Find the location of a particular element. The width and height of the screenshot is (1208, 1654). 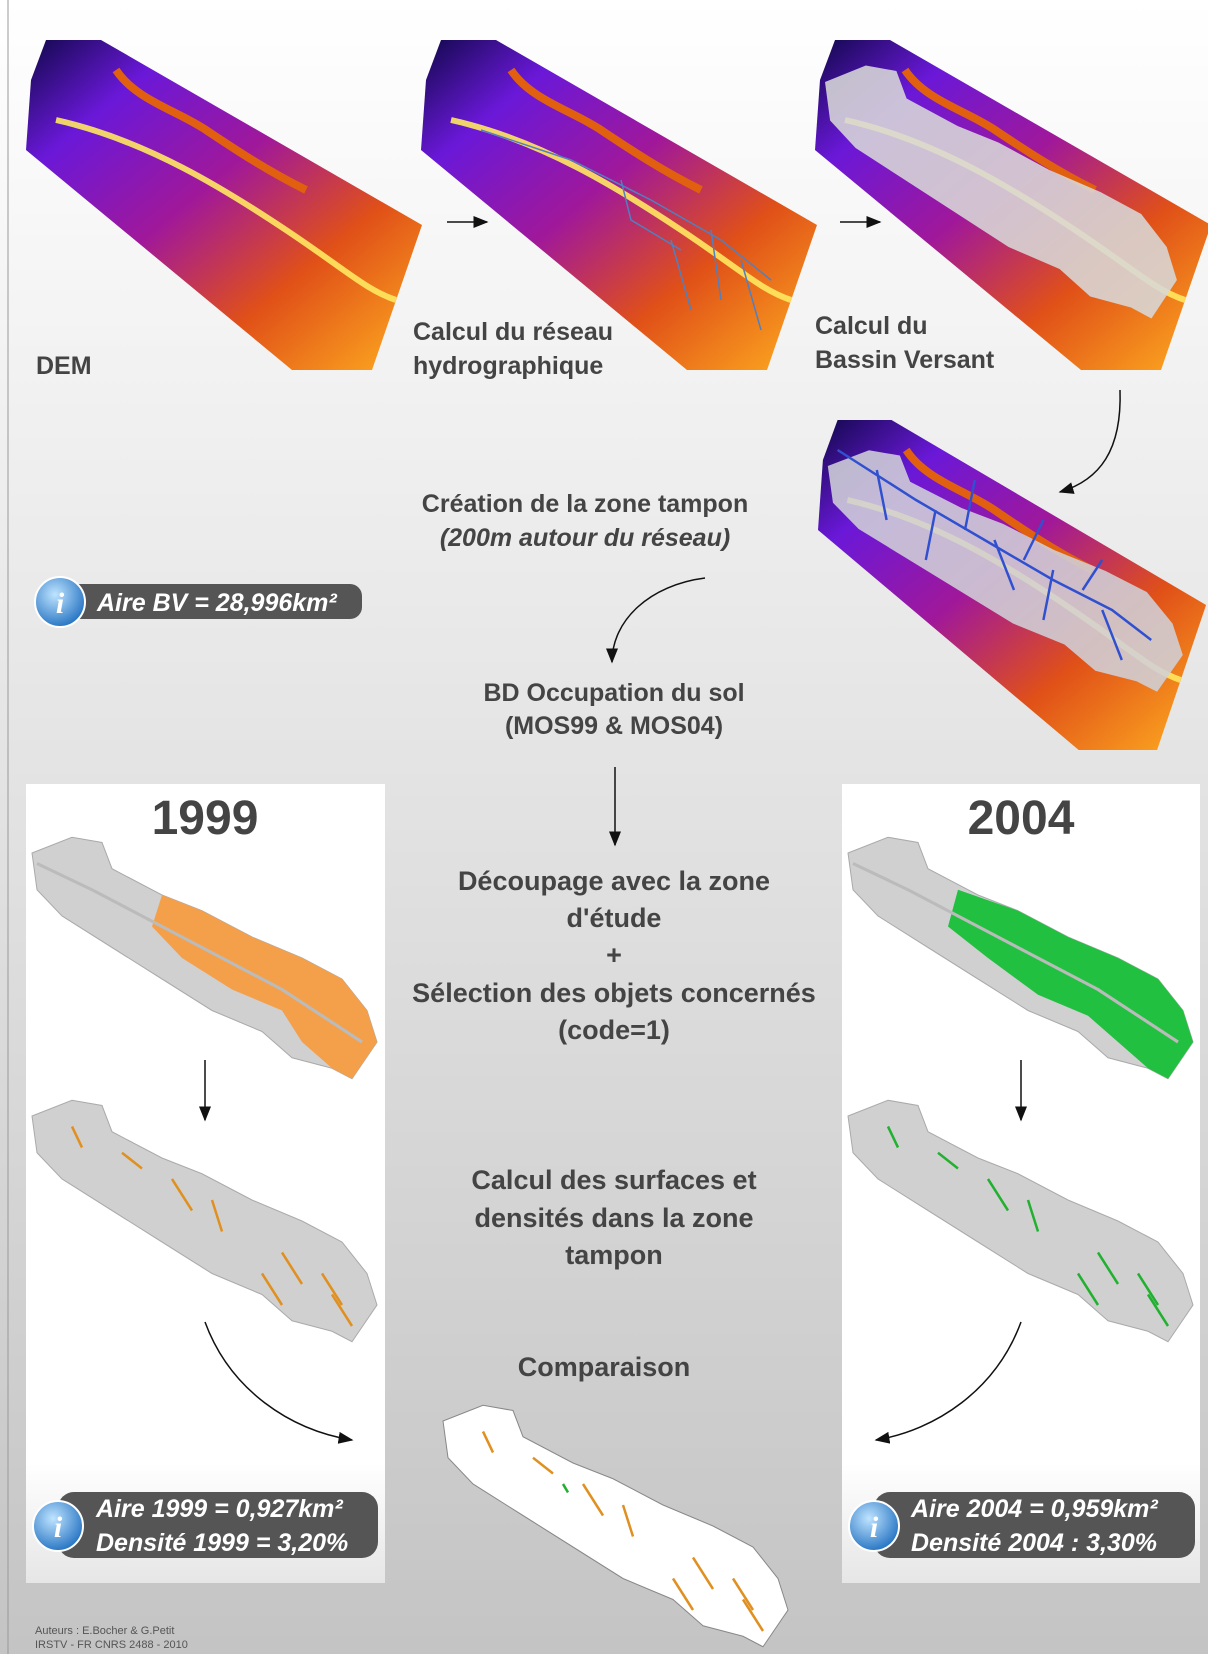

info-text: Aire BV = 28,996km² is located at coordinates (216, 603).